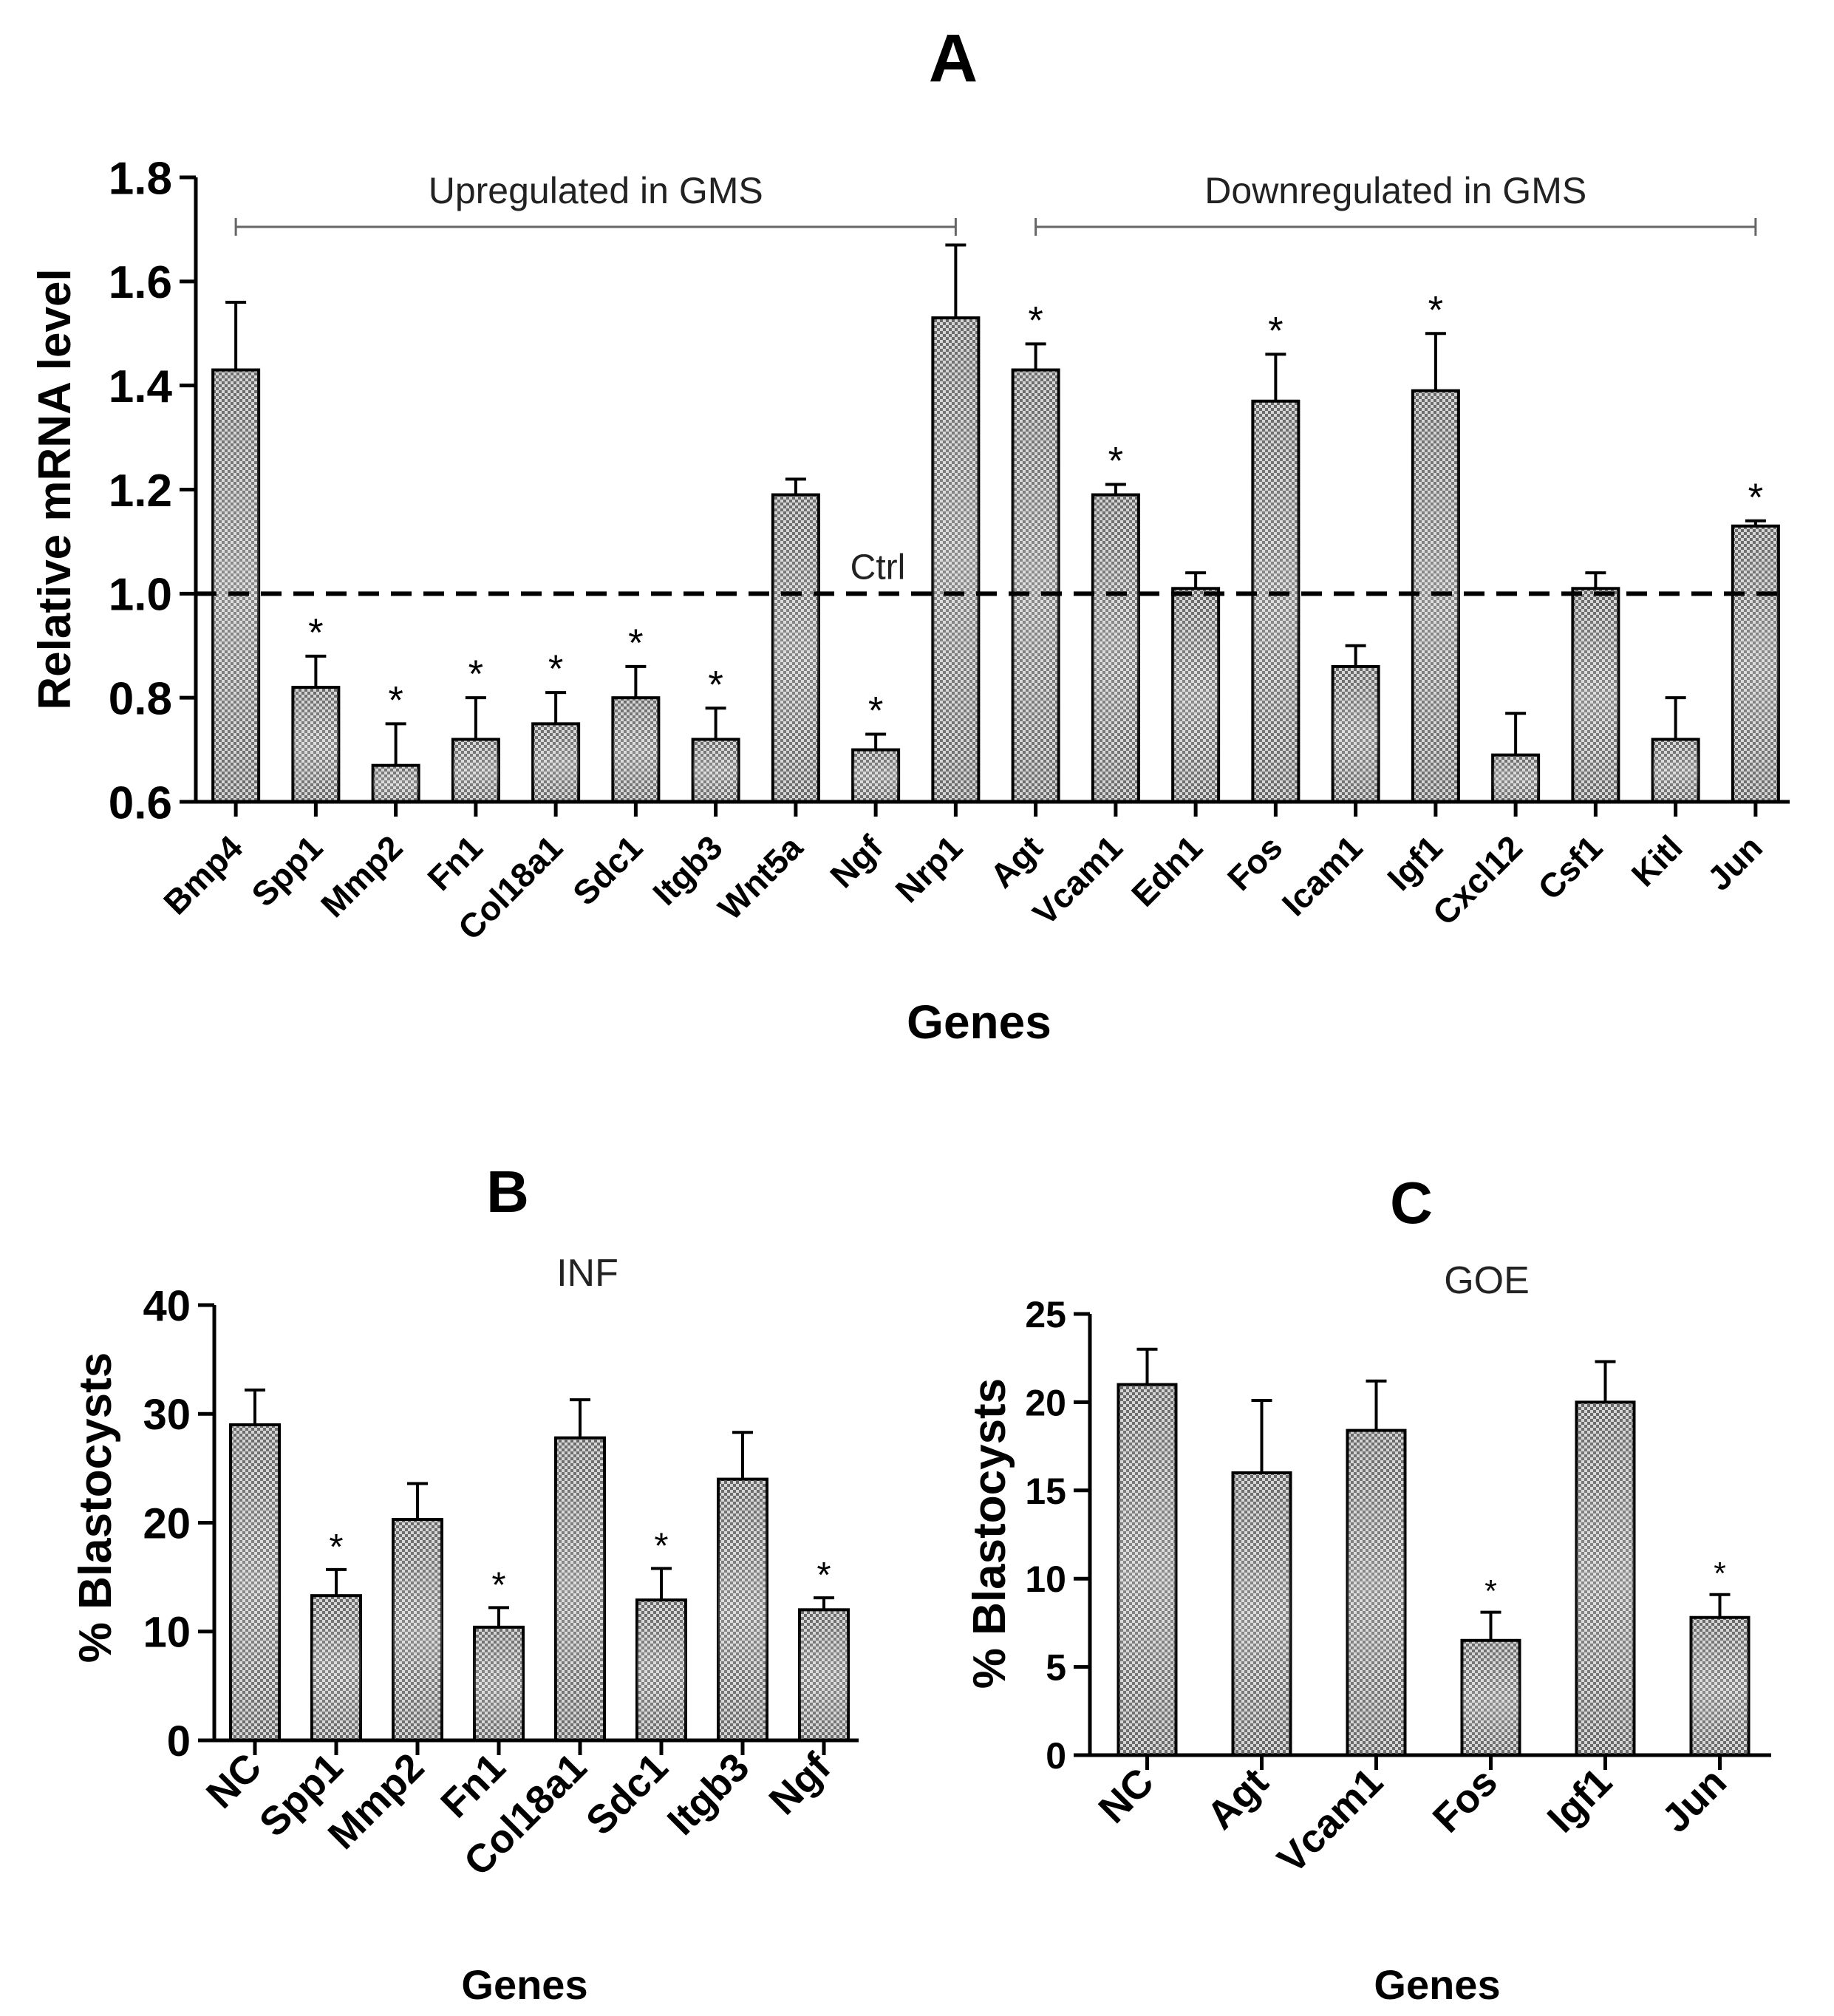 This screenshot has height=2016, width=1834. What do you see at coordinates (507, 1192) in the screenshot?
I see `panel-letter: B` at bounding box center [507, 1192].